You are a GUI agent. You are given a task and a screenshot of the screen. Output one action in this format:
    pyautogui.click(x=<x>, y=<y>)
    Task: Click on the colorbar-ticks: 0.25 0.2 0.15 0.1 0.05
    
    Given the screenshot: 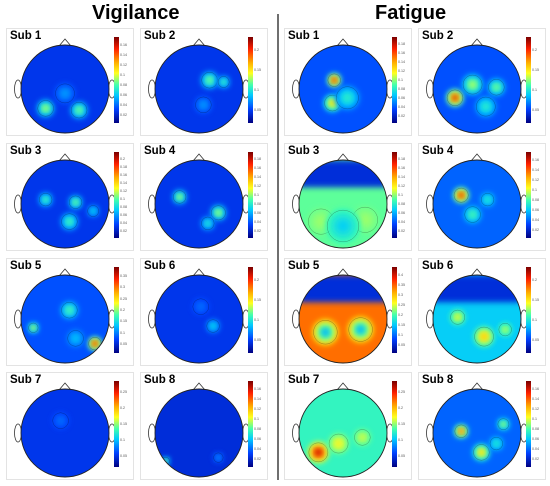 What is the action you would take?
    pyautogui.click(x=405, y=425)
    